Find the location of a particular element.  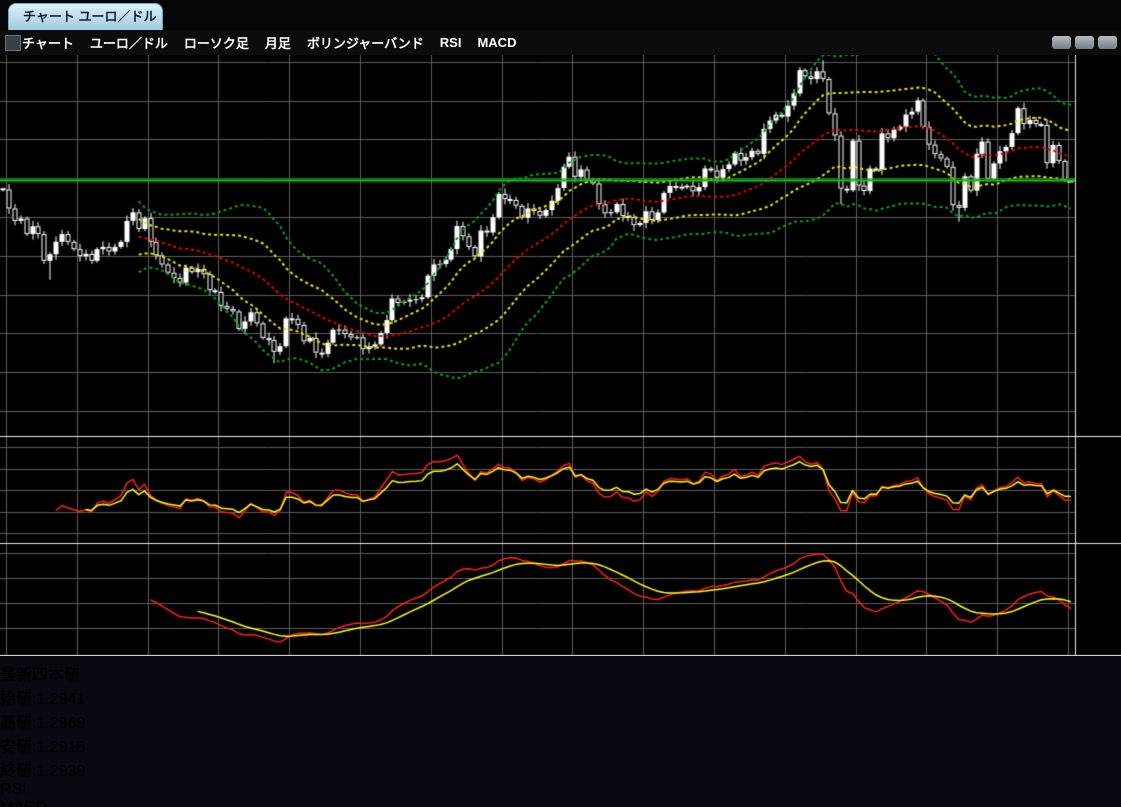

tab-chart-eurusd: チャート ユーロ／ドル is located at coordinates (85, 16).